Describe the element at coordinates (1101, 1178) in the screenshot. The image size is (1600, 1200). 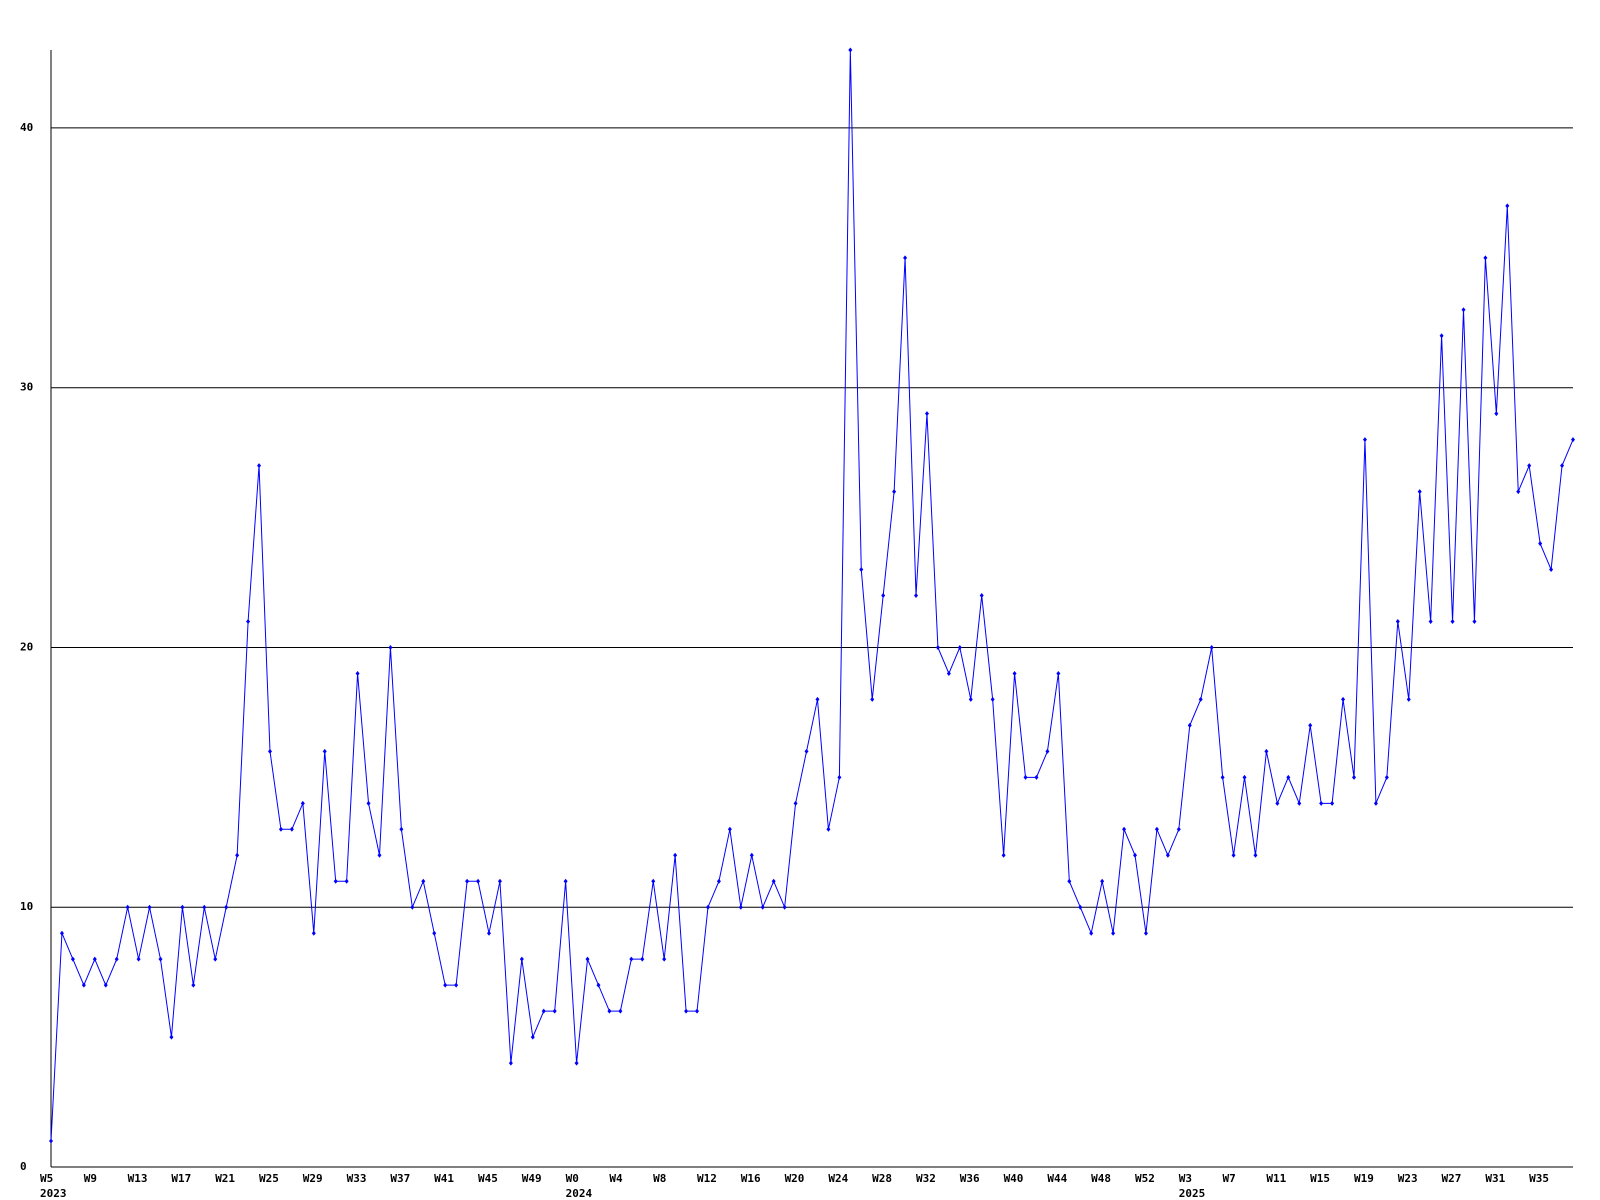
I see `x-tick-label: W48` at that location.